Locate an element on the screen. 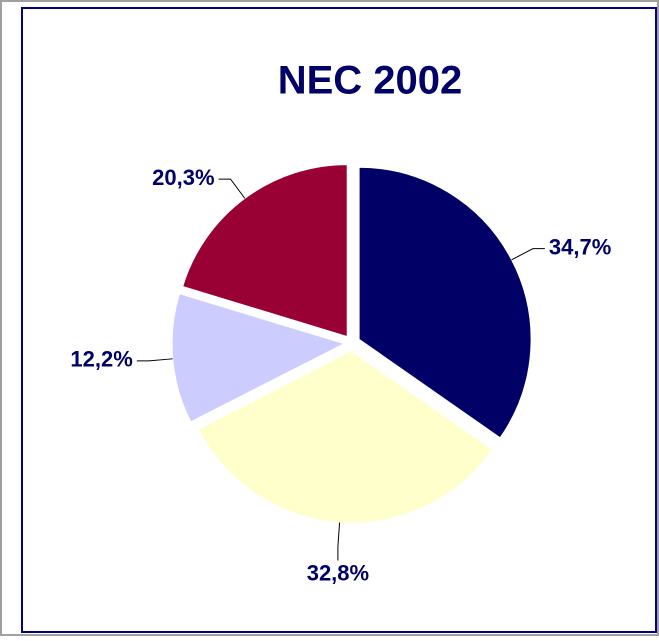 This screenshot has height=641, width=659. data-label: 34,7% is located at coordinates (580, 246).